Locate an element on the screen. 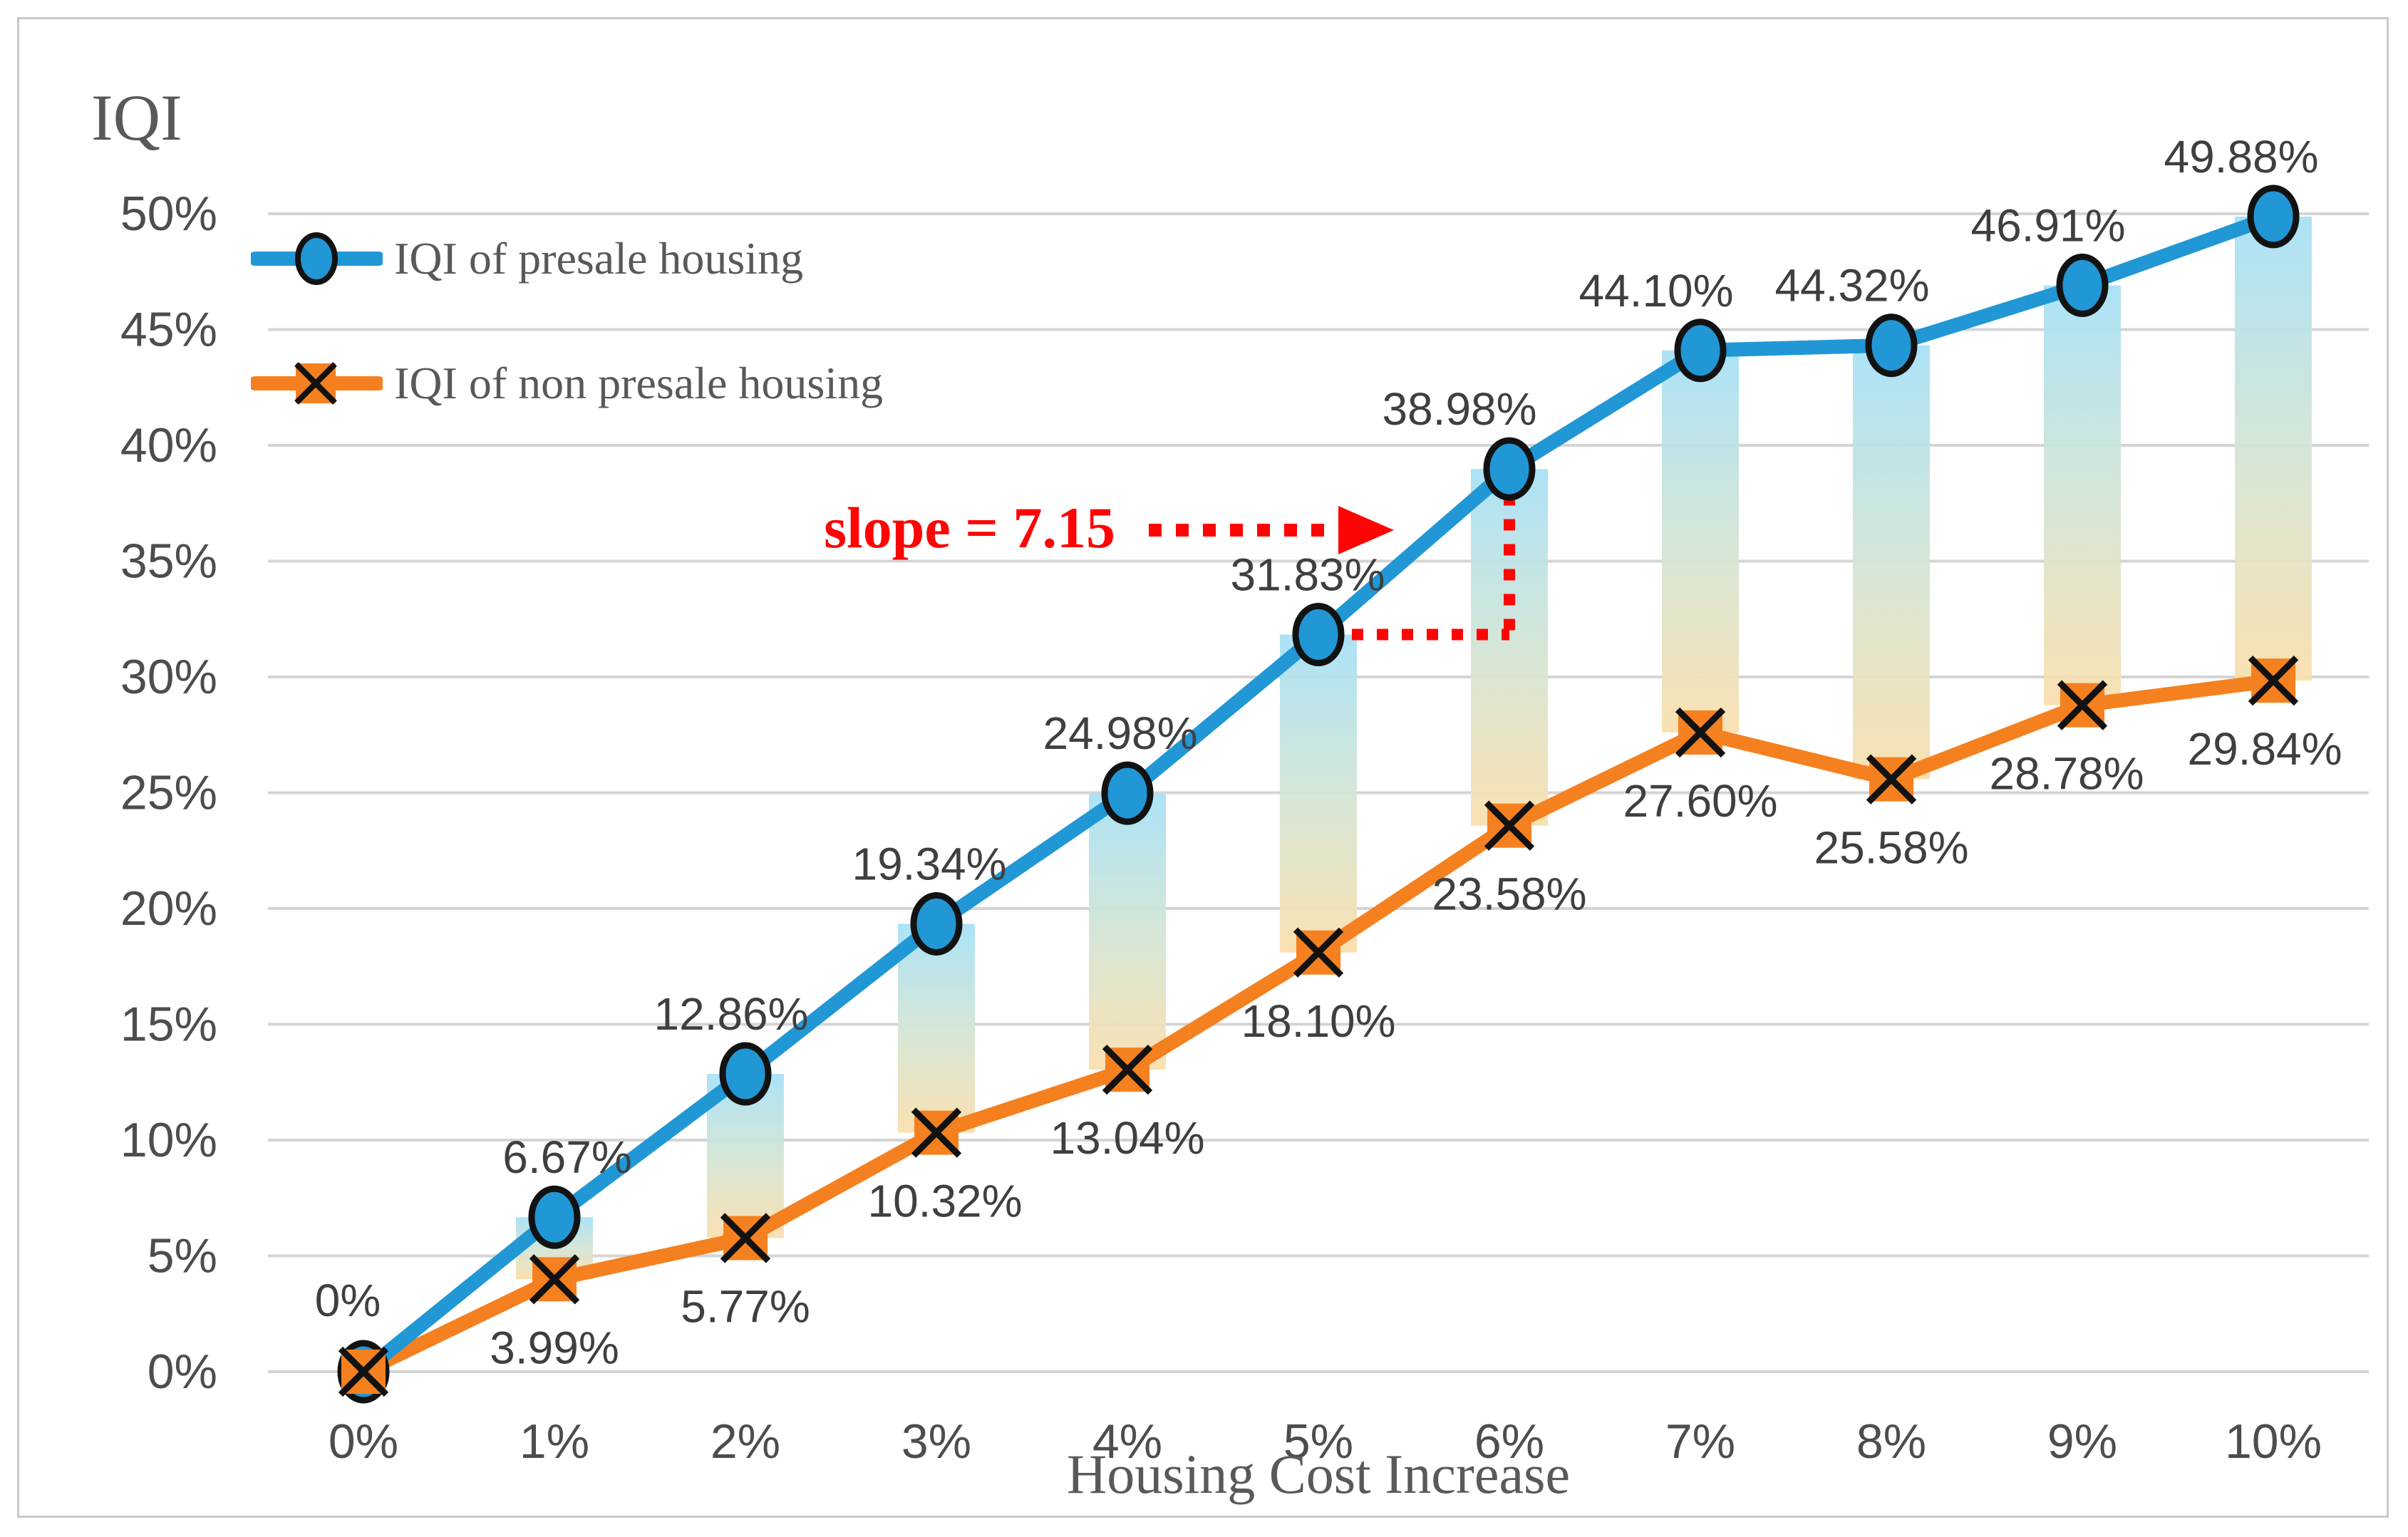 This screenshot has height=1537, width=2408. y-tick-label: 30% is located at coordinates (168, 677).